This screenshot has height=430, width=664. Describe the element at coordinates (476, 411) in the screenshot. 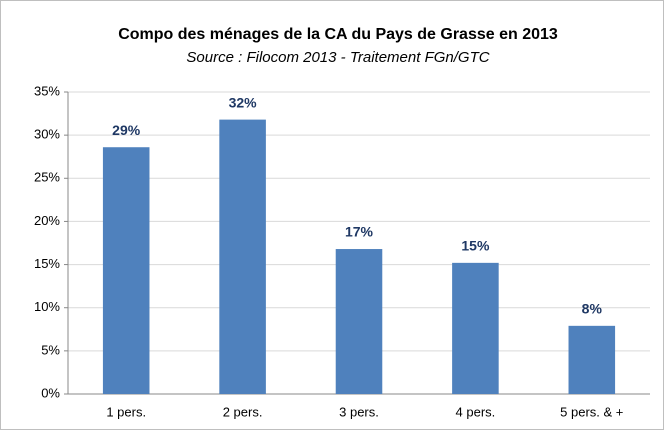

I see `x-tick-label: 4 pers.` at that location.